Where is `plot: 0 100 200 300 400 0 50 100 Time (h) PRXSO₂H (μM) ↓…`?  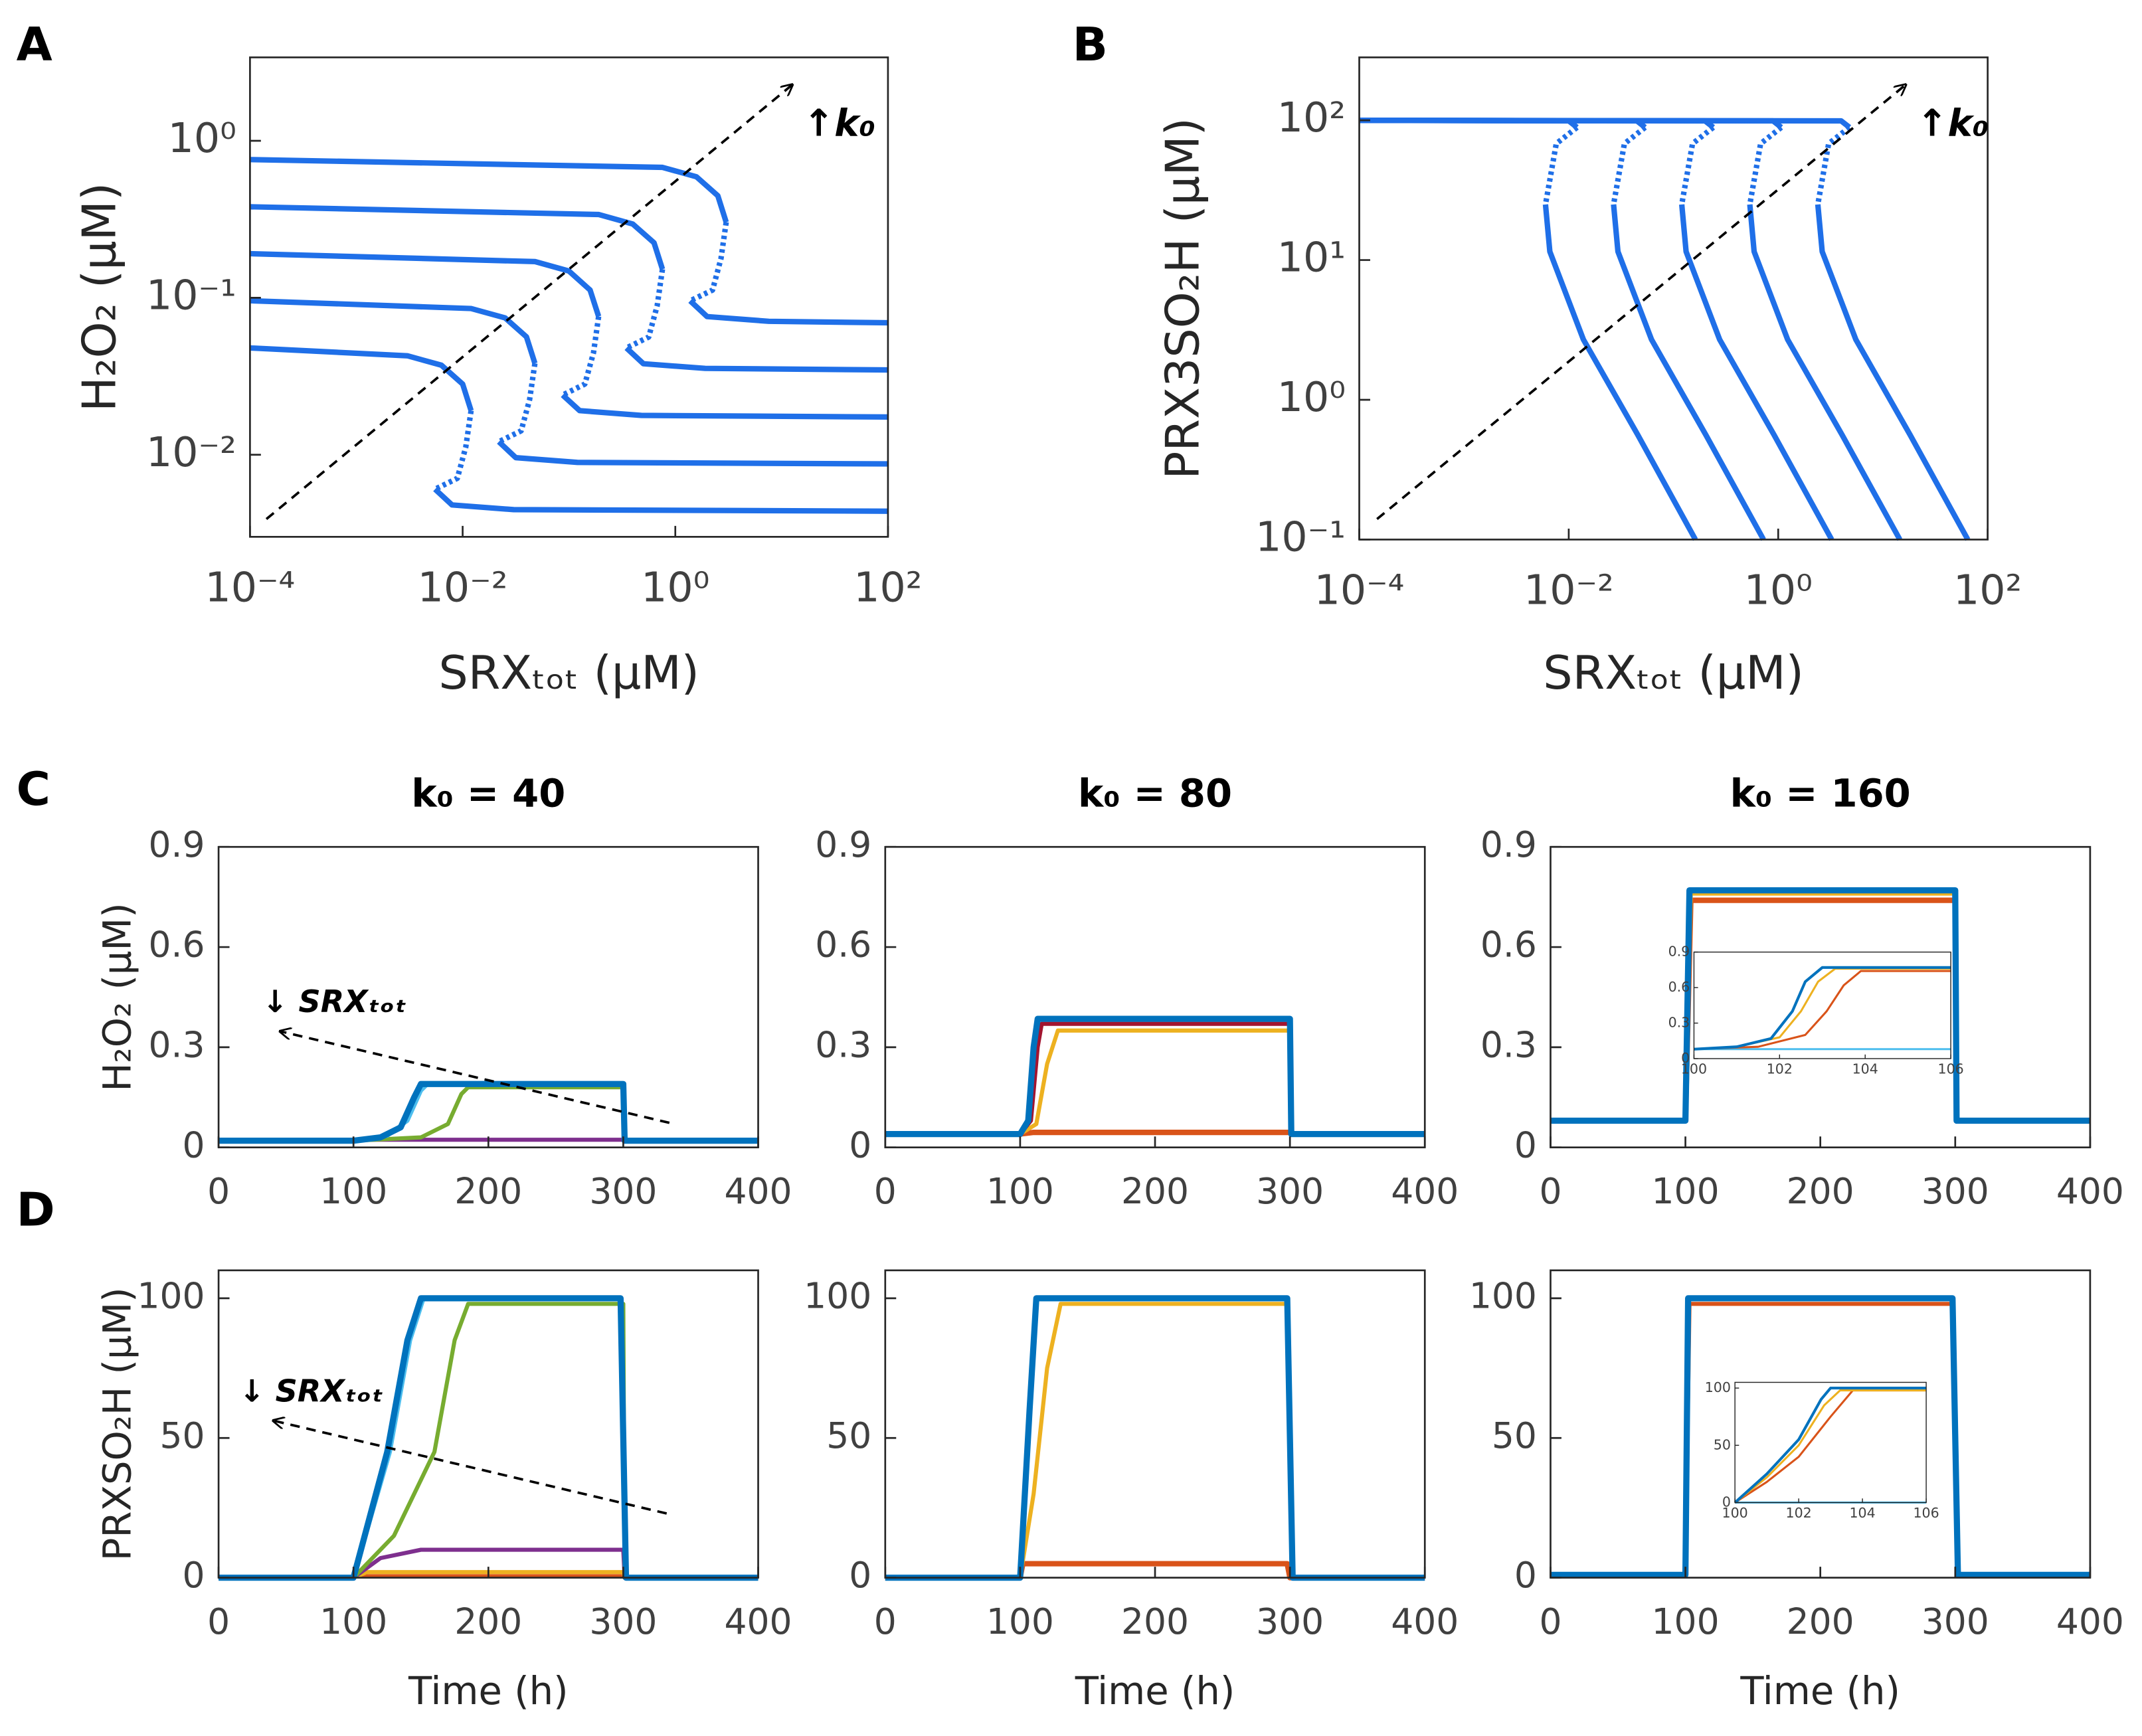
plot: 0 100 200 300 400 0 50 100 Time (h) PRXSO₂H (μM) ↓… is located at coordinates (444, 1491).